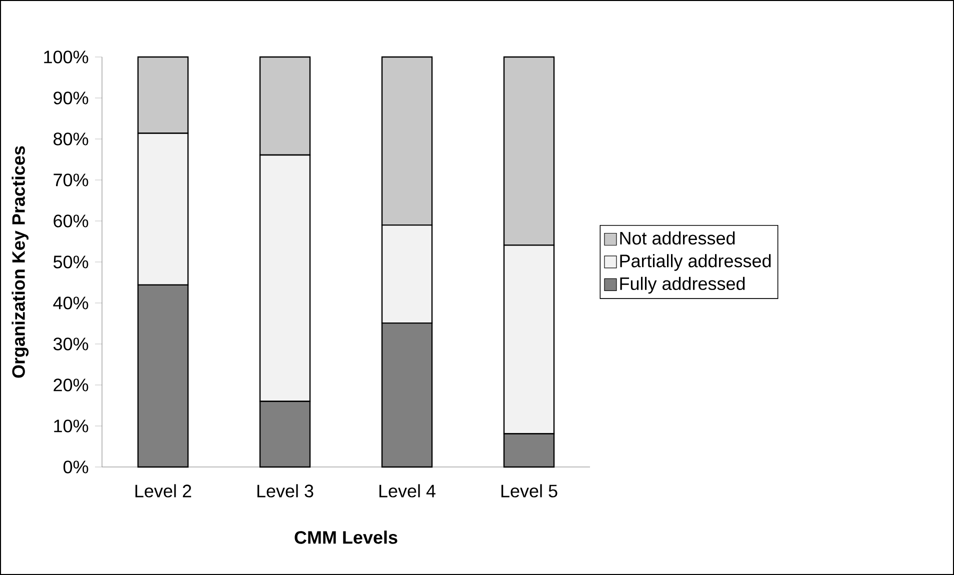 The height and width of the screenshot is (575, 954). Describe the element at coordinates (70, 303) in the screenshot. I see `y-tick-label: 40%` at that location.